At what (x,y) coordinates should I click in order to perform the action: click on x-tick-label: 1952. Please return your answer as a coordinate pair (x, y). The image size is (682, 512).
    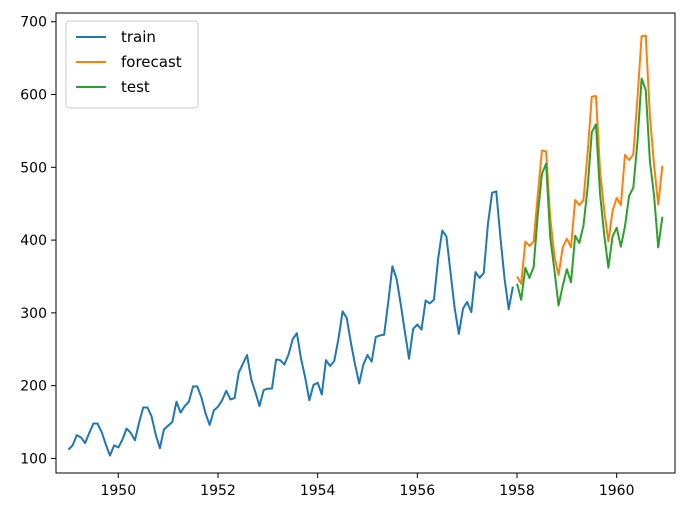
    Looking at the image, I should click on (218, 491).